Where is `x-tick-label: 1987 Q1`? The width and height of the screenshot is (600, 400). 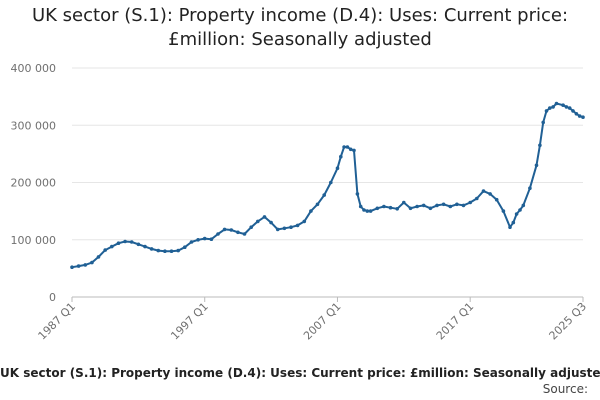 x-tick-label: 1987 Q1 is located at coordinates (57, 321).